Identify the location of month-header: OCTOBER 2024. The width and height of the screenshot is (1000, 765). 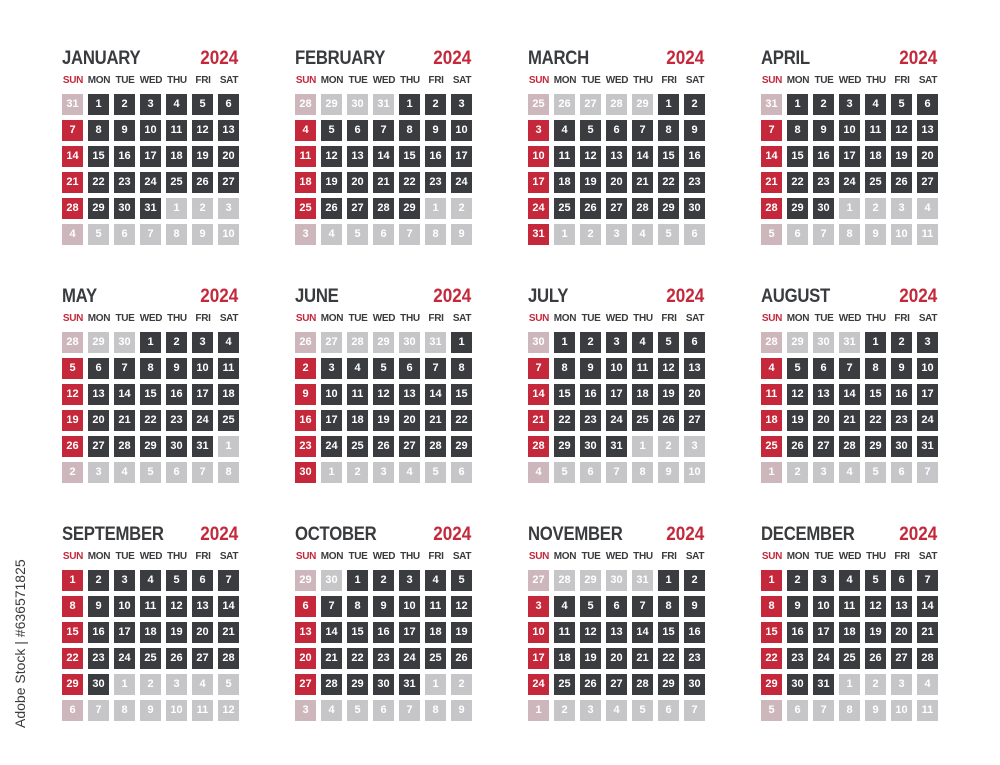
(384, 536).